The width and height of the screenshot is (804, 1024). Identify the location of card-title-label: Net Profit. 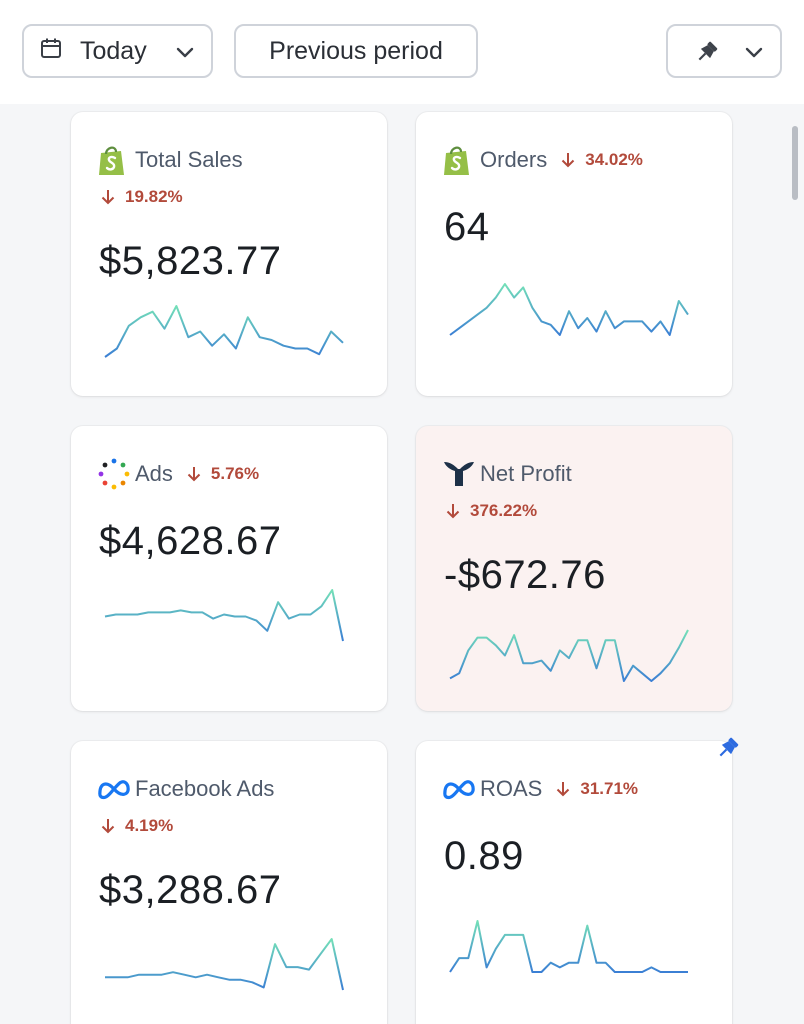
(526, 473).